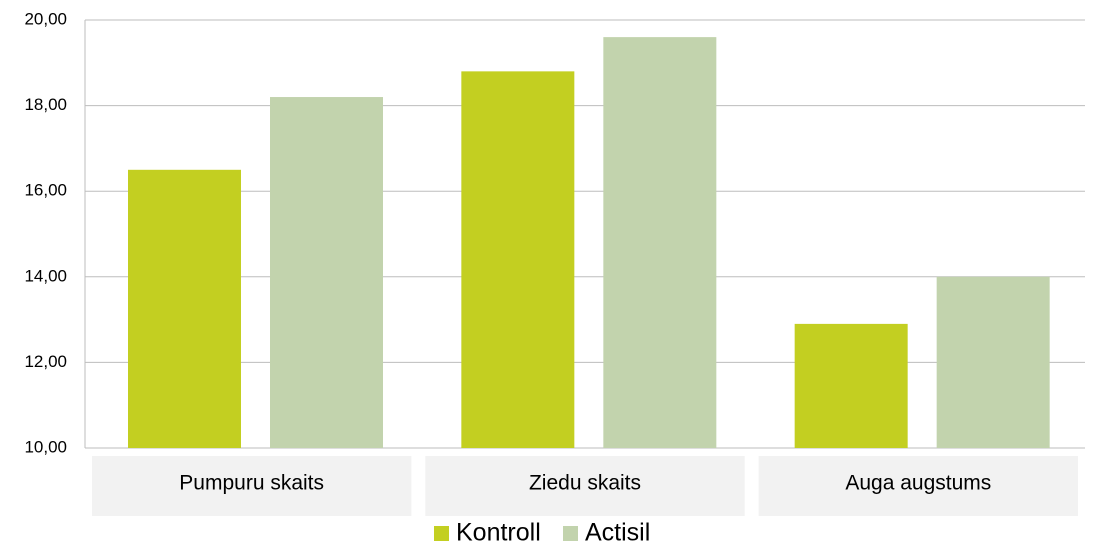 The width and height of the screenshot is (1099, 545). Describe the element at coordinates (498, 532) in the screenshot. I see `legend-label: Kontroll` at that location.